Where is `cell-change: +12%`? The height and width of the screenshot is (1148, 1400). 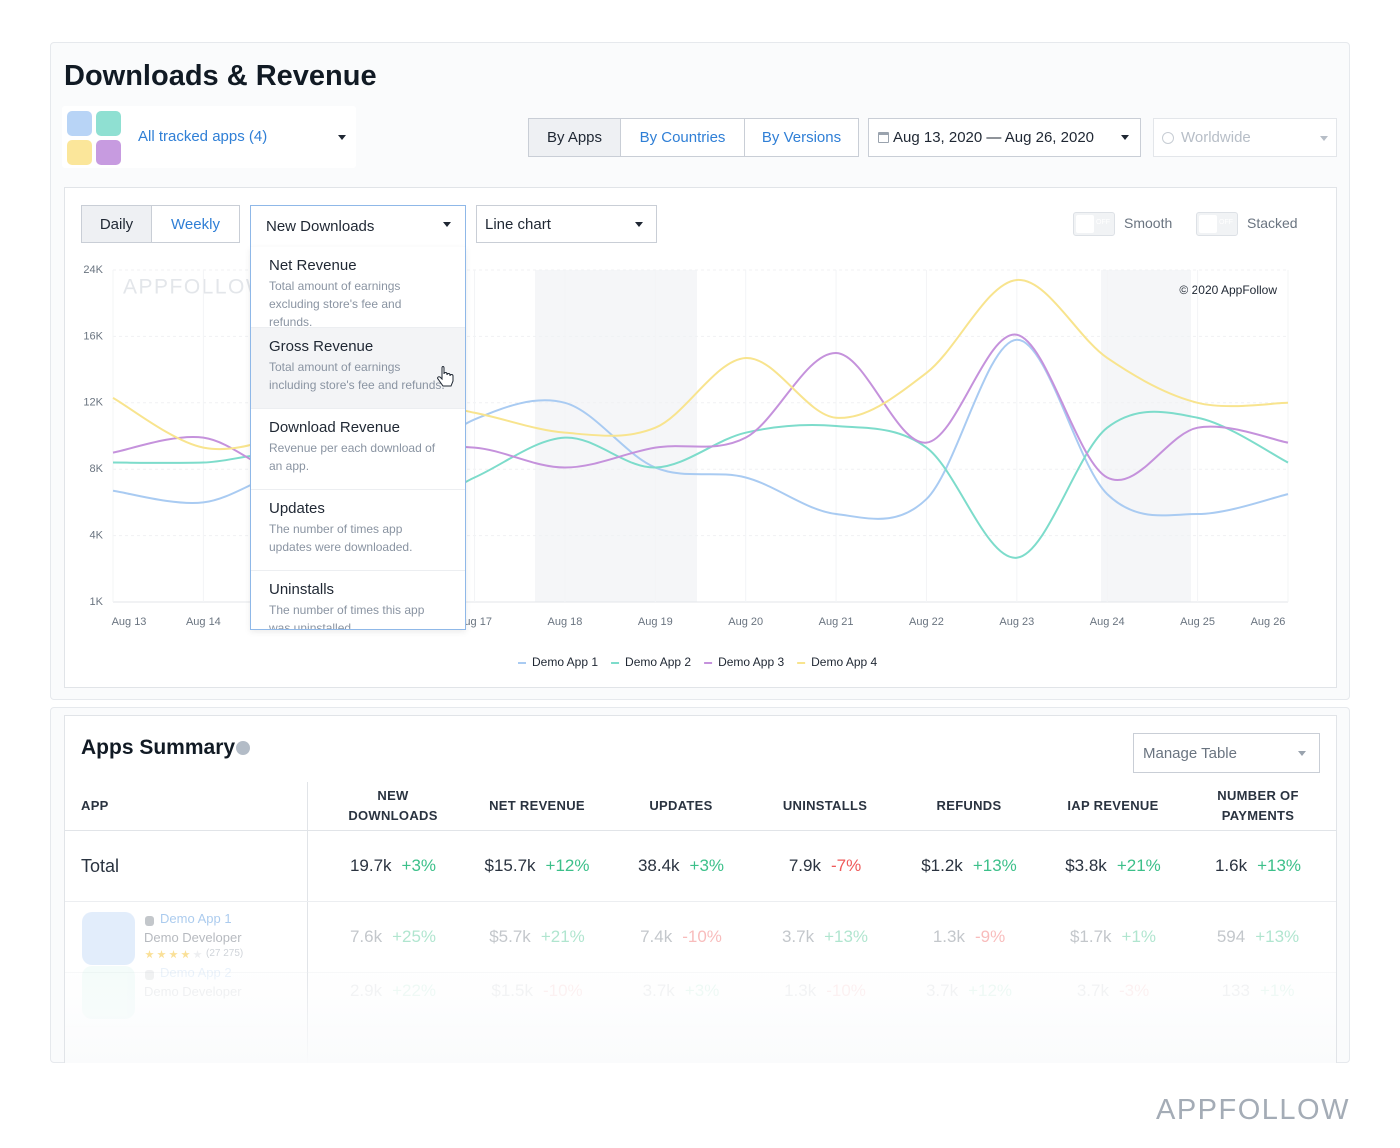 cell-change: +12% is located at coordinates (567, 865).